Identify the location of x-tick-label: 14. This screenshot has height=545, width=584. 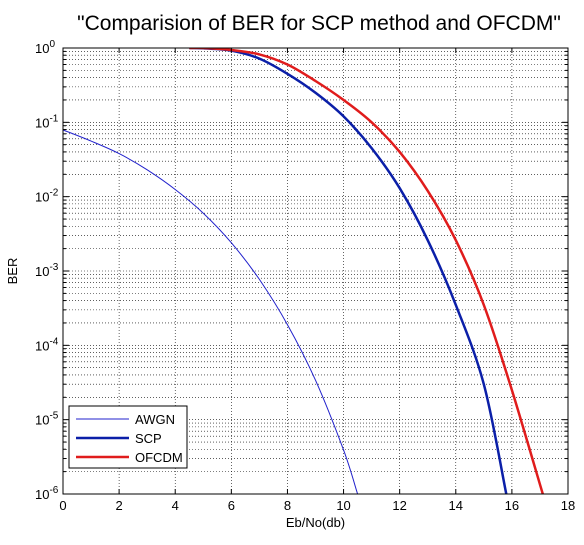
(456, 505).